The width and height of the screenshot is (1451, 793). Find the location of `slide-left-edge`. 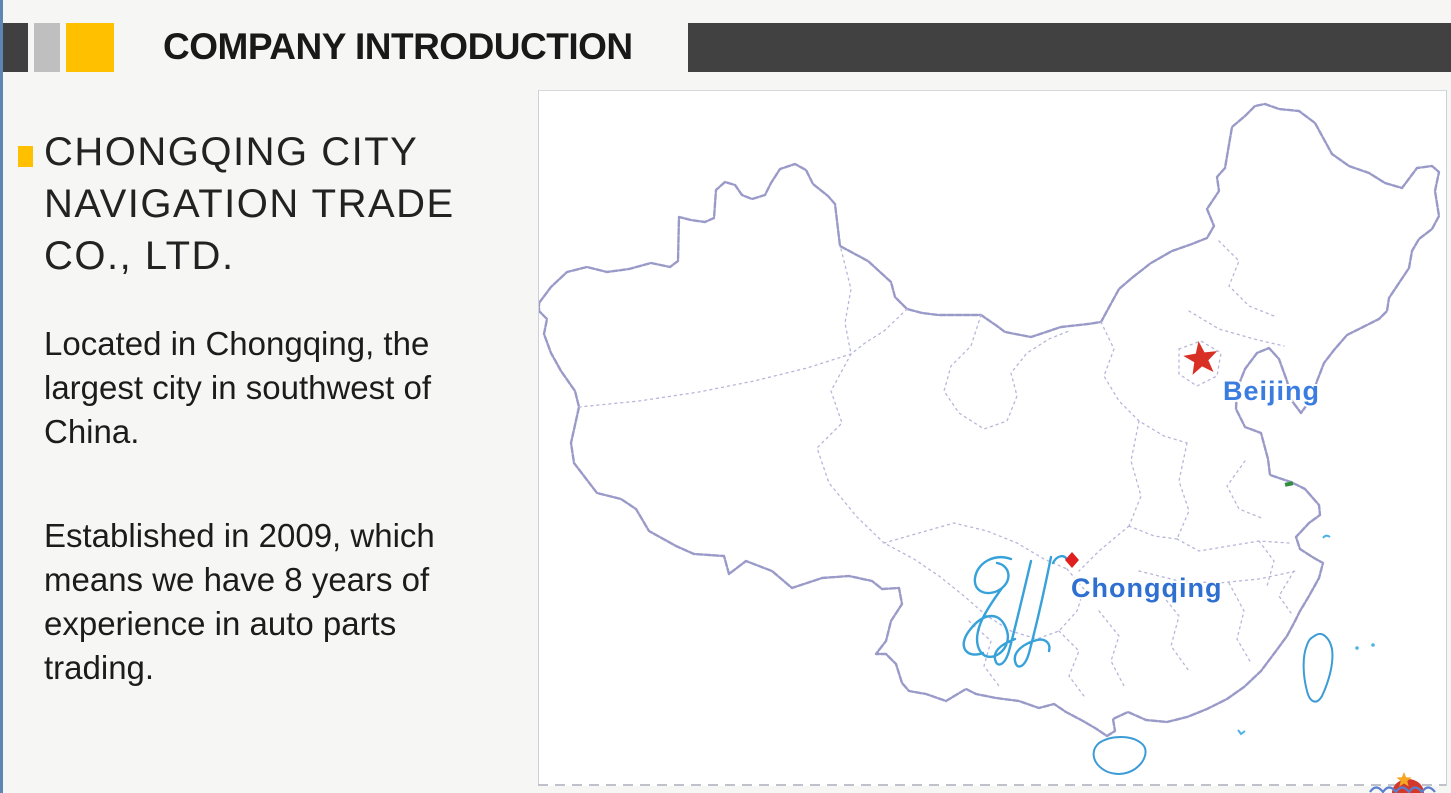

slide-left-edge is located at coordinates (1, 396).